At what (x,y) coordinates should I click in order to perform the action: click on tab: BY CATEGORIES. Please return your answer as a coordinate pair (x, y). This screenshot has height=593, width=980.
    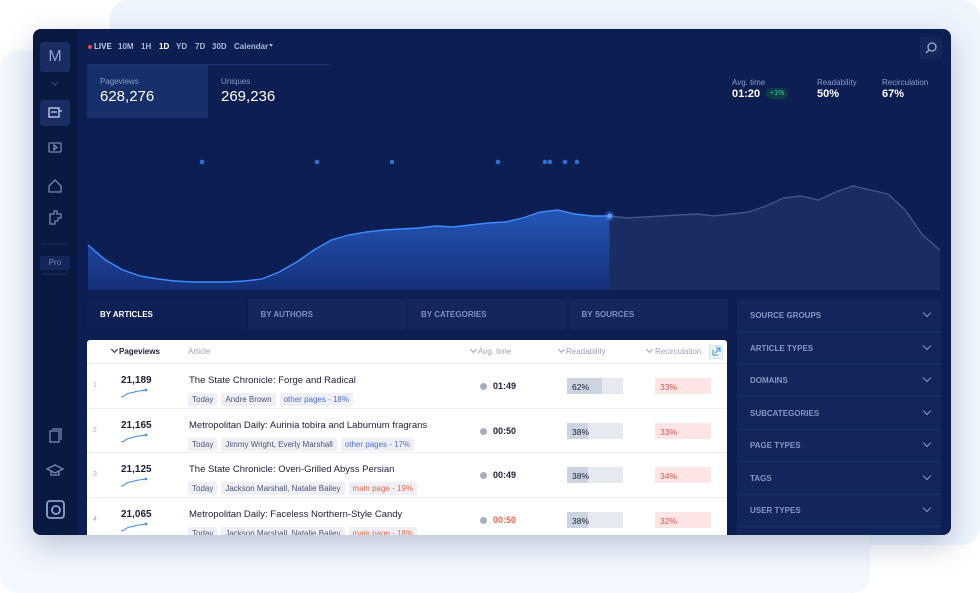
    Looking at the image, I should click on (487, 314).